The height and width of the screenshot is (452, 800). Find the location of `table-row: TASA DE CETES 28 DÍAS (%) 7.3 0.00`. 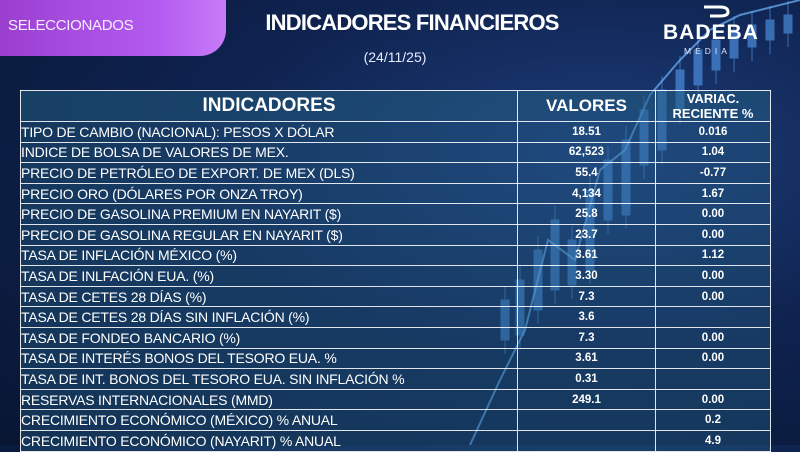

table-row: TASA DE CETES 28 DÍAS (%) 7.3 0.00 is located at coordinates (395, 296).